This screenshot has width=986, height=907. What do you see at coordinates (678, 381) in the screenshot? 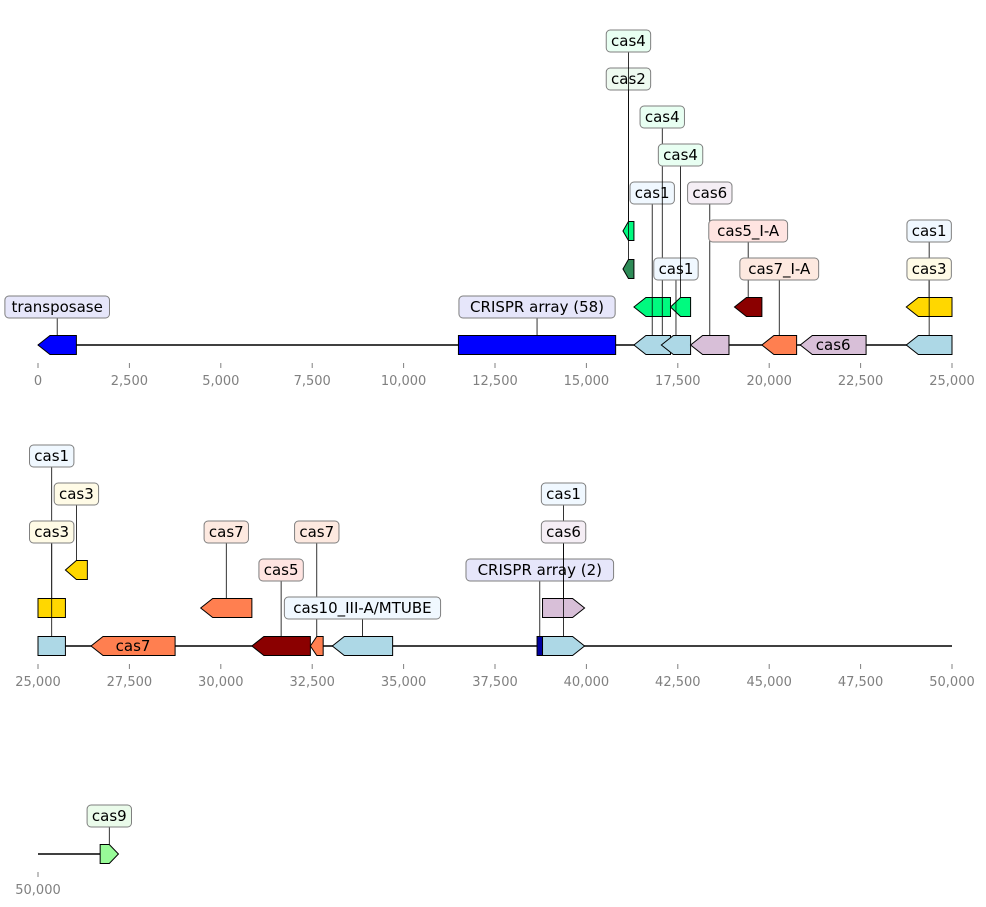
I see `tick-label: 17,500` at bounding box center [678, 381].